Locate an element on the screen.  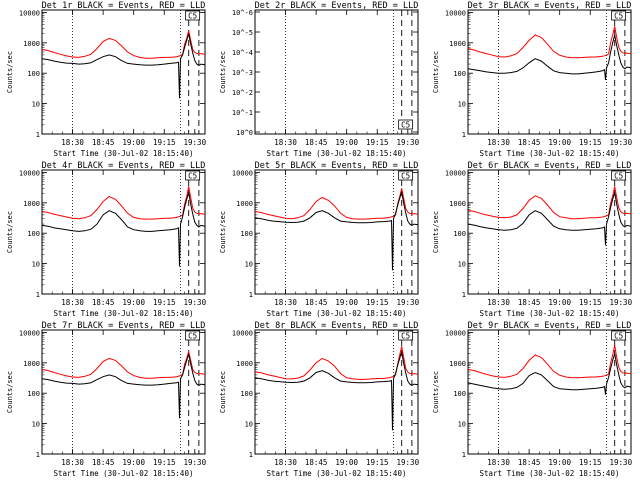
chart-title: Det 3r BLACK = Events, RED = LLD is located at coordinates (550, 6).